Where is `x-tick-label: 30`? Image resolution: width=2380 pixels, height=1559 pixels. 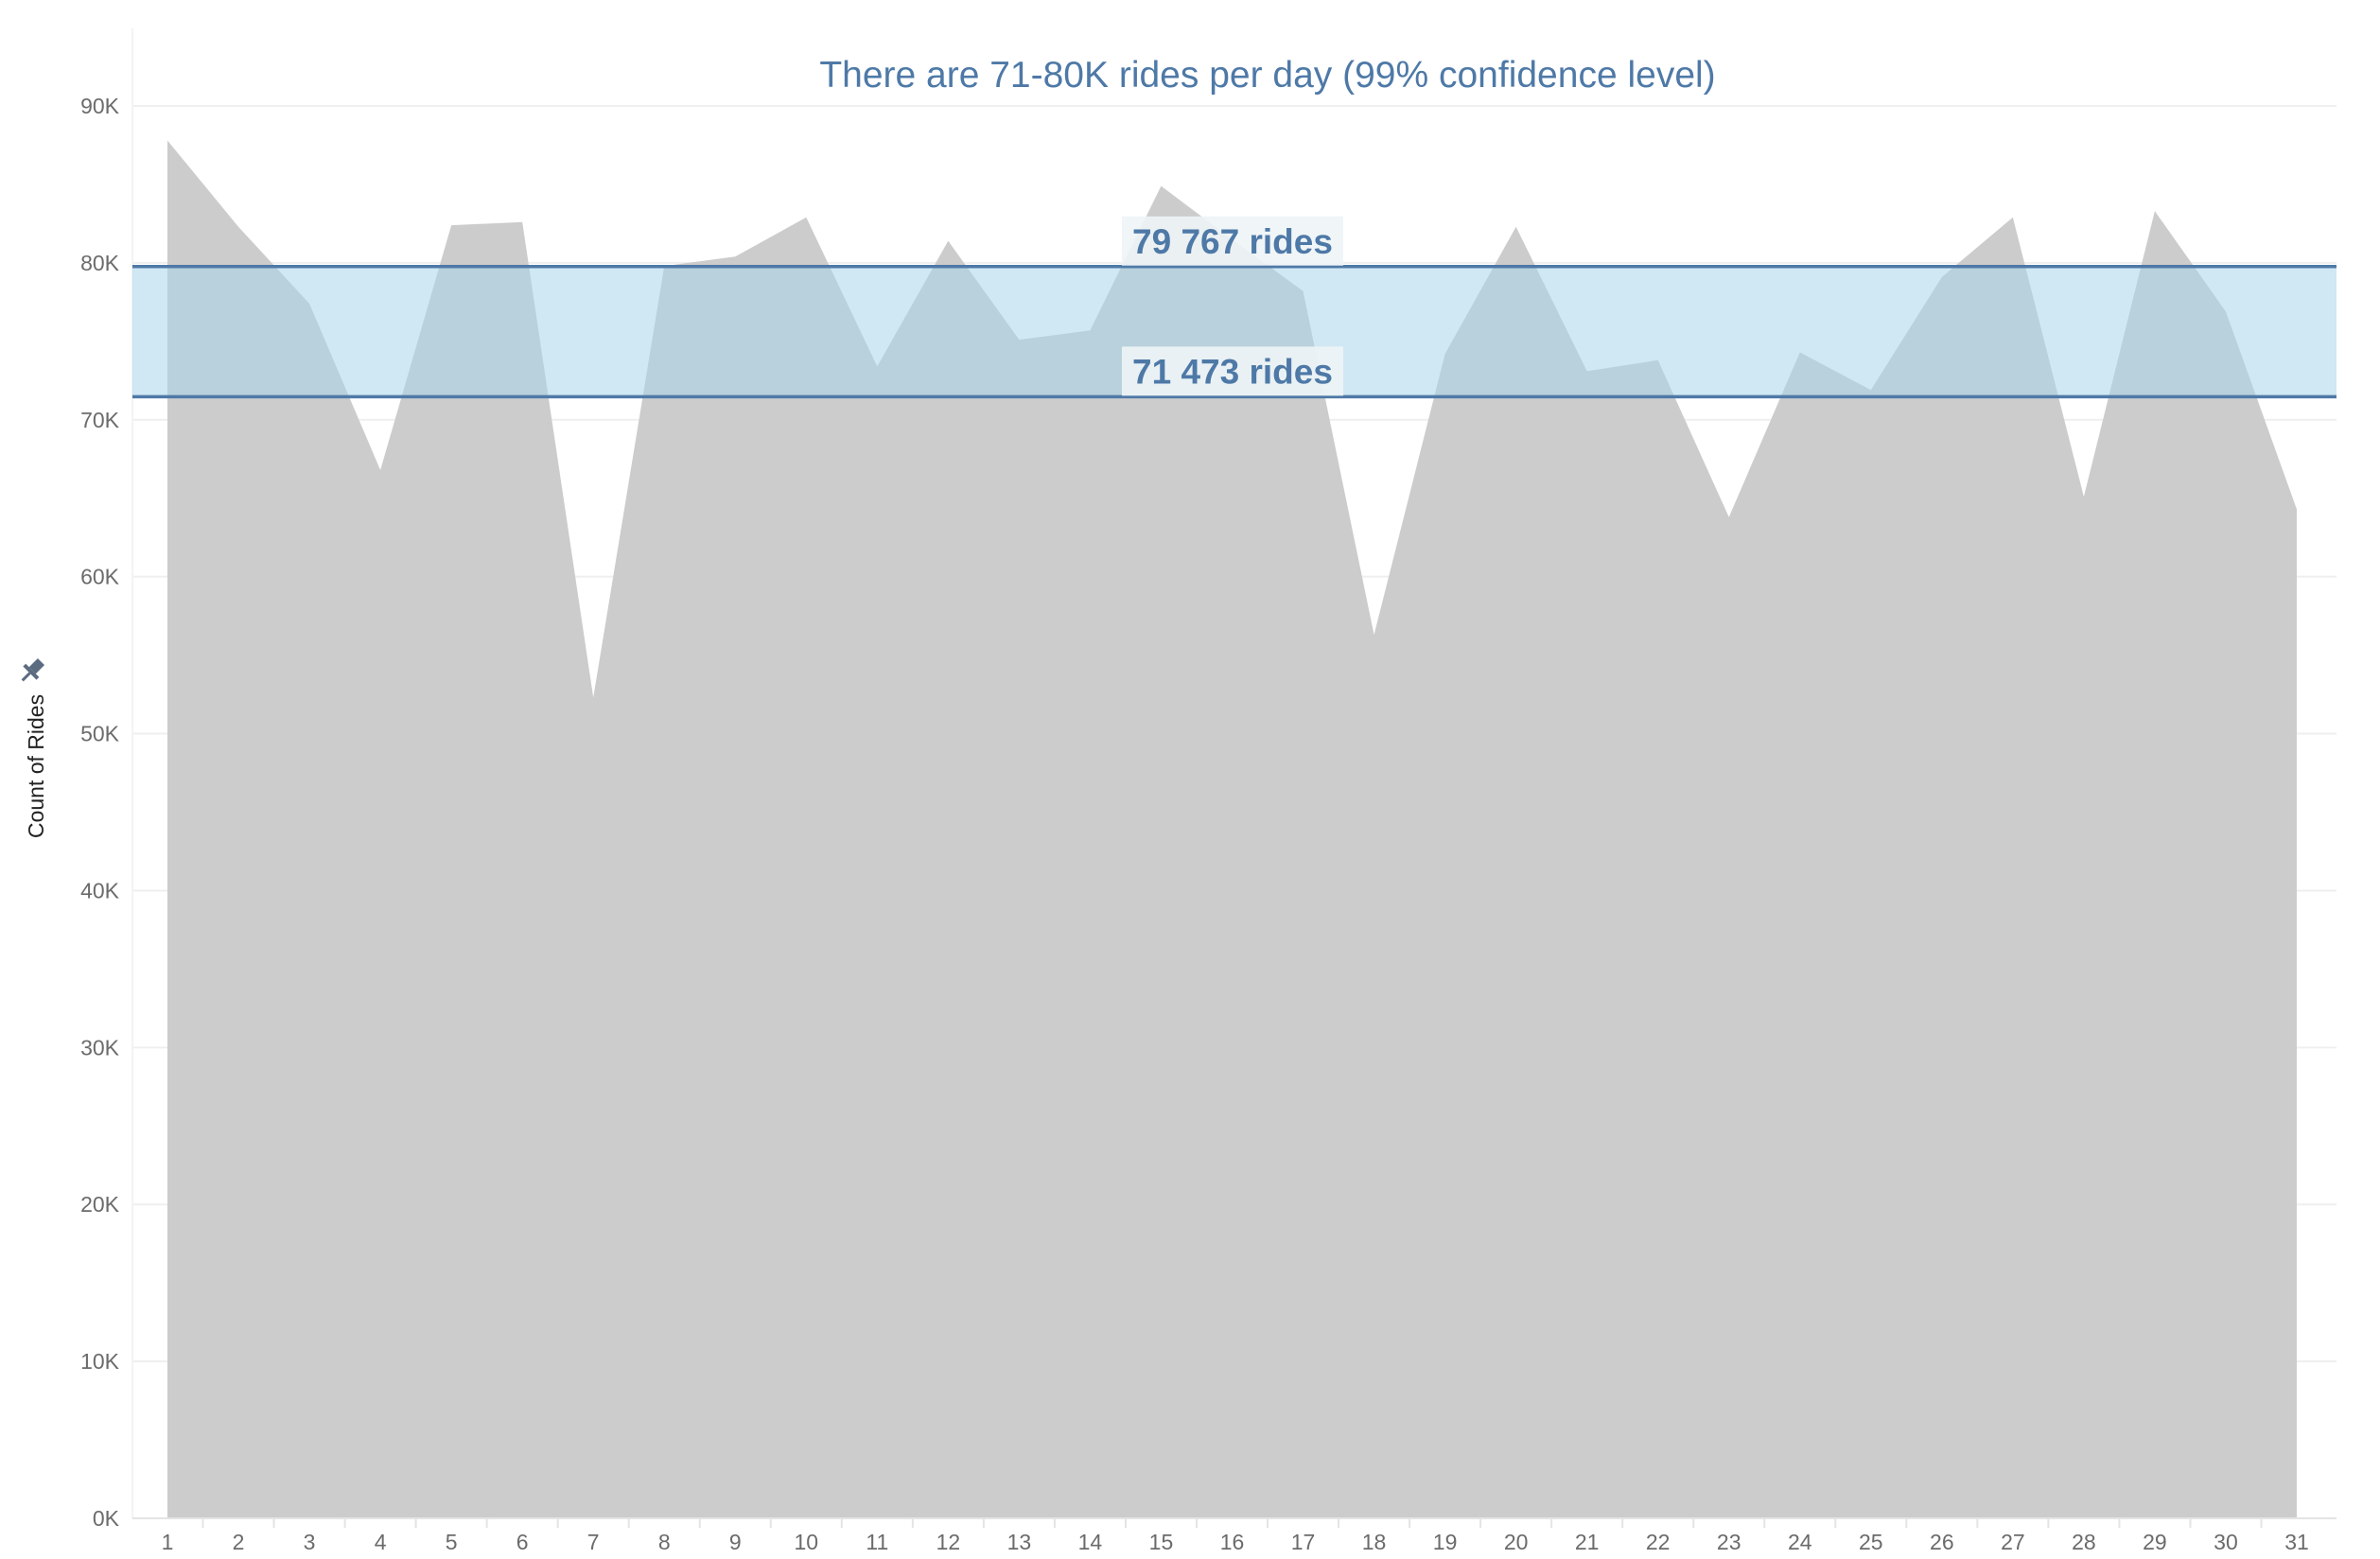
x-tick-label: 30 is located at coordinates (2226, 1542).